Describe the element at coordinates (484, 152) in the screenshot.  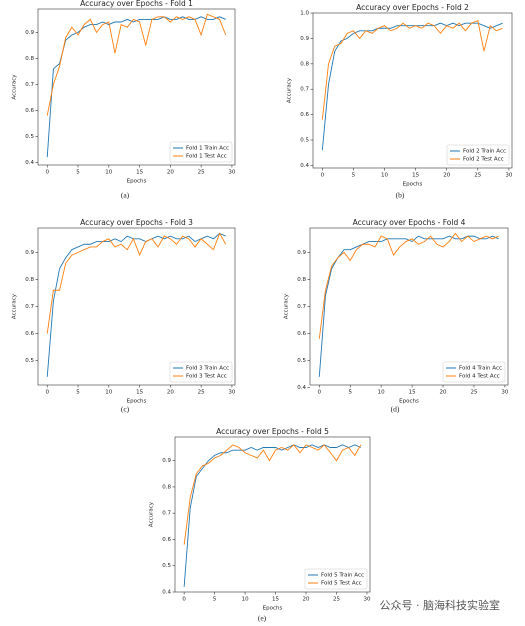
I see `legend-label: Fold 2 Train Acc` at that location.